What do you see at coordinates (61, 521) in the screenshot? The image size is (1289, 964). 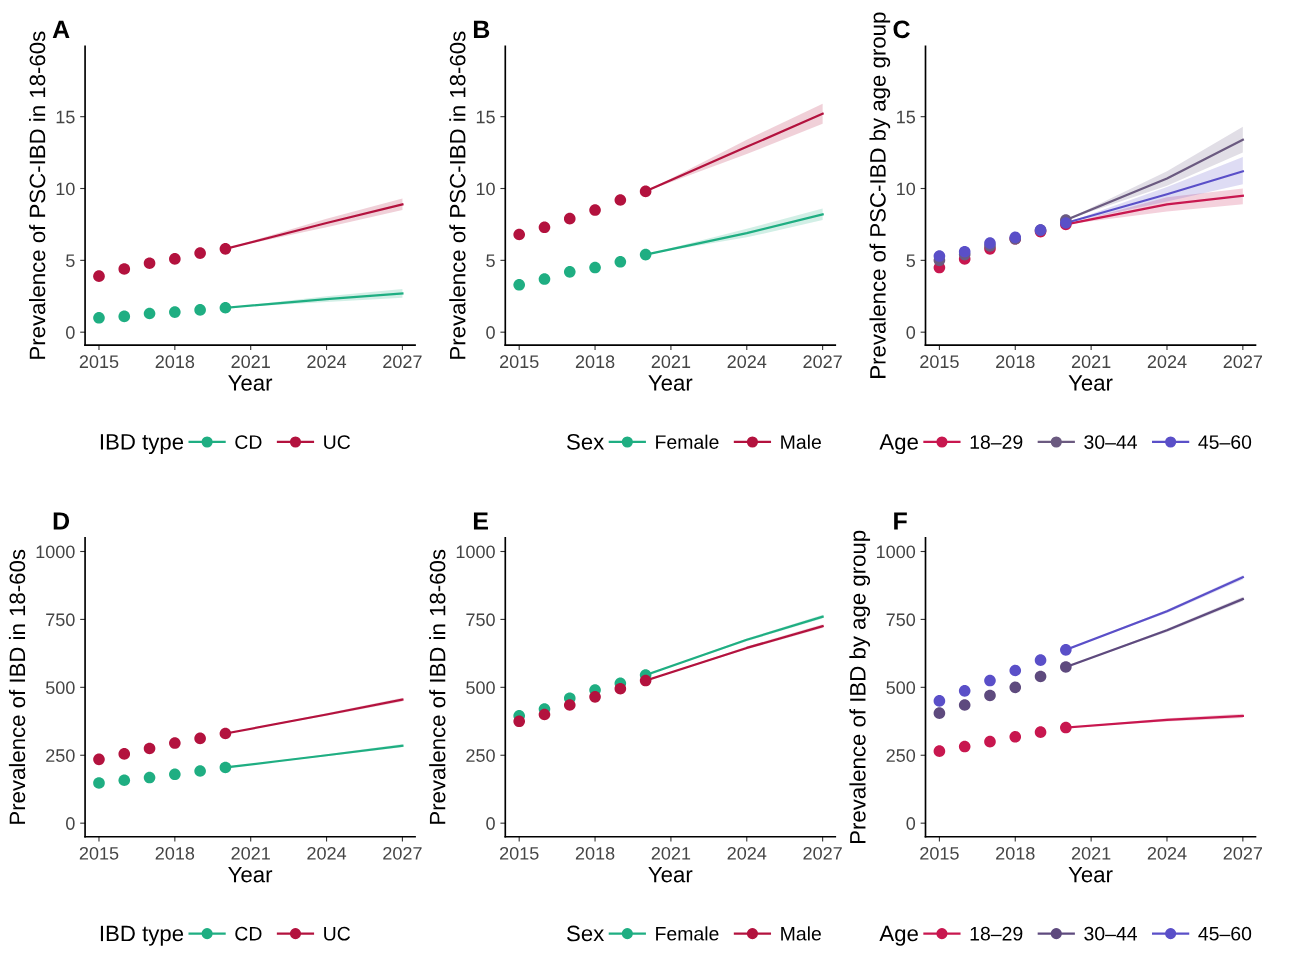 I see `chart-title: D` at bounding box center [61, 521].